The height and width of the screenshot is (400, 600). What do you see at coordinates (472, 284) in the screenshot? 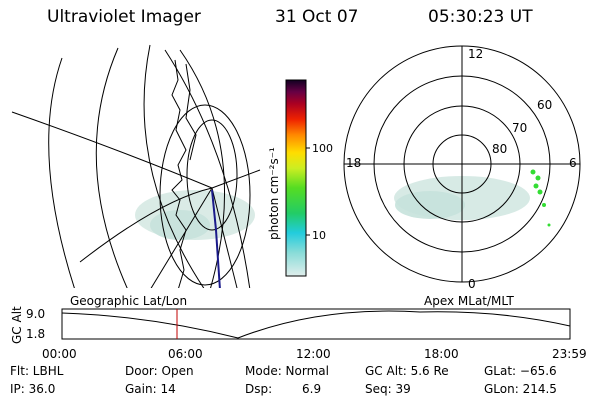
I see `mlt-label-0: 0` at bounding box center [472, 284].